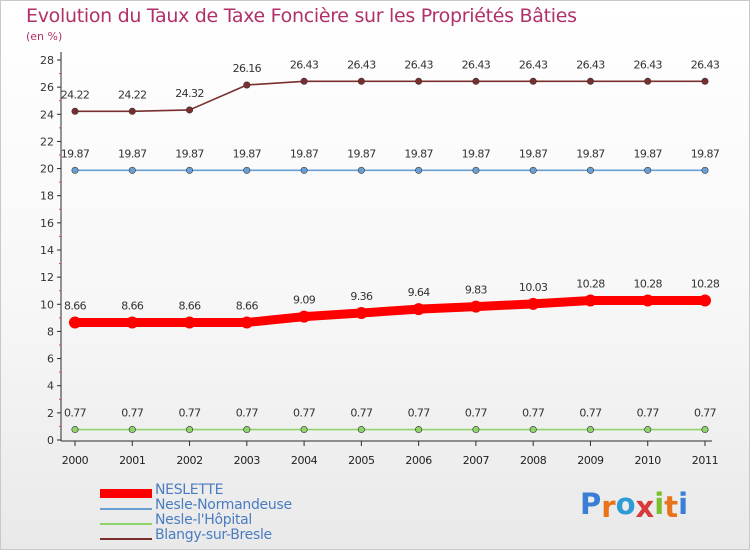 The height and width of the screenshot is (550, 750). What do you see at coordinates (304, 300) in the screenshot?
I see `data-label: 9.09` at bounding box center [304, 300].